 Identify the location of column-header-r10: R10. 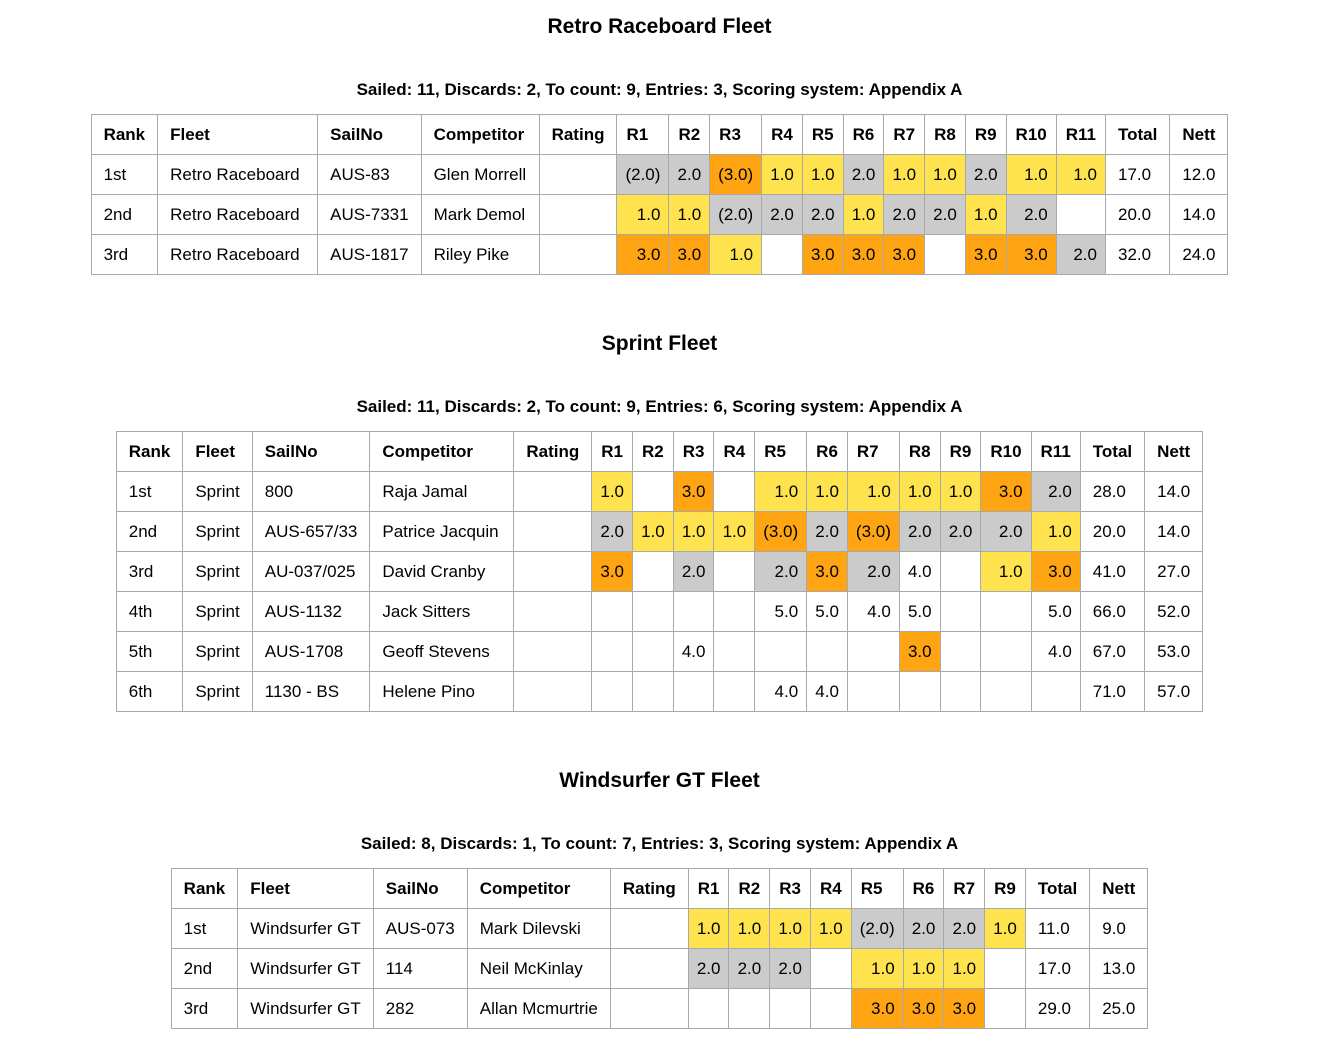
(1031, 134).